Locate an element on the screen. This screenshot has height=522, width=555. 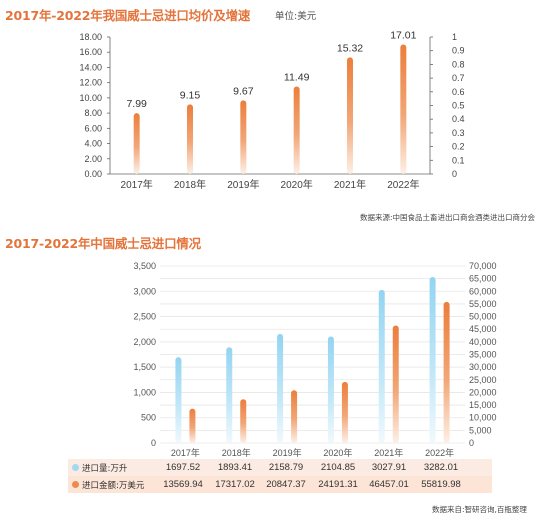
chart1-data-label: 9.15 is located at coordinates (190, 95).